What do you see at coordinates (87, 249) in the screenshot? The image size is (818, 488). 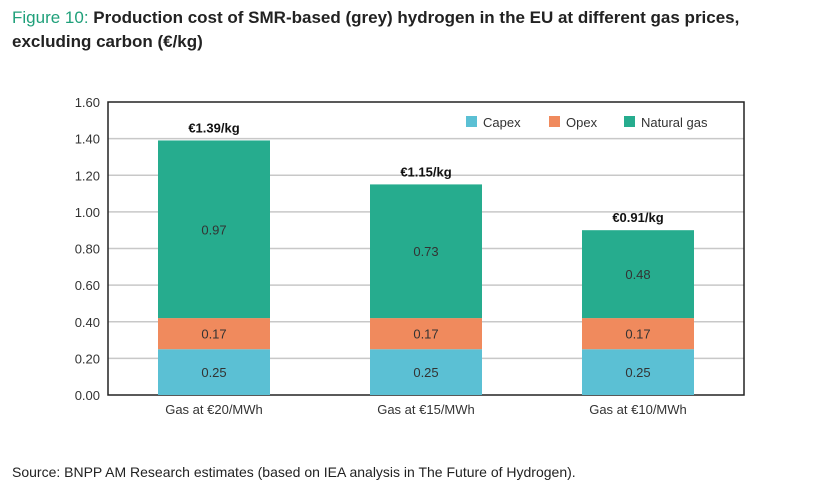 I see `y-tick-label: 0.80` at bounding box center [87, 249].